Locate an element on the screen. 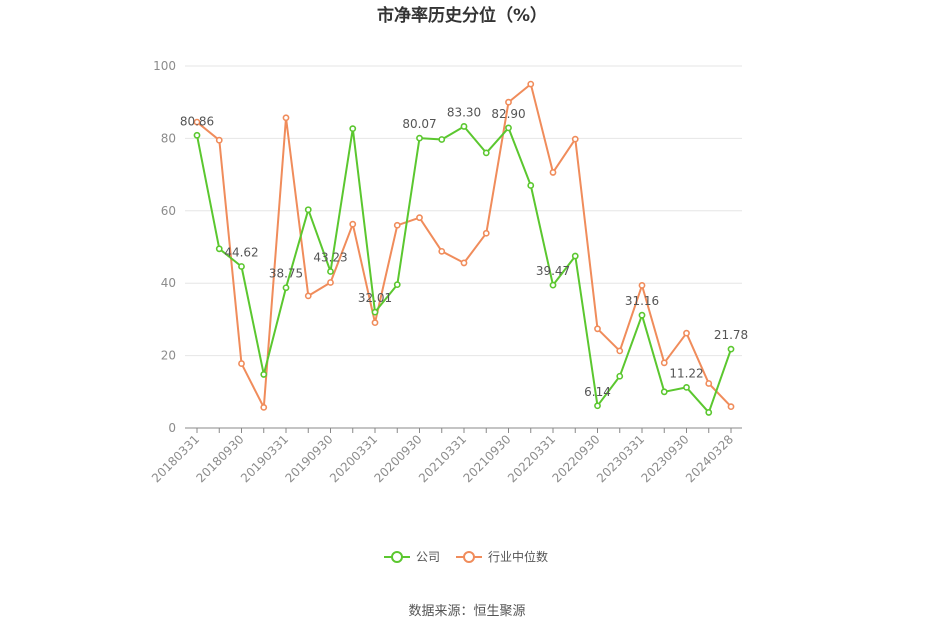  data-label: 38.75 is located at coordinates (286, 274).